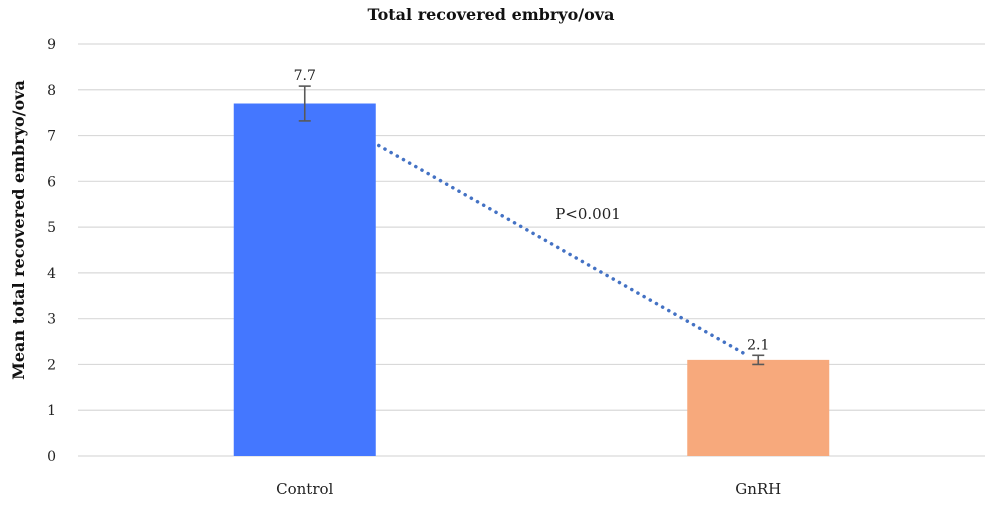 The image size is (1000, 507). Describe the element at coordinates (758, 407) in the screenshot. I see `bar-gnrh` at that location.